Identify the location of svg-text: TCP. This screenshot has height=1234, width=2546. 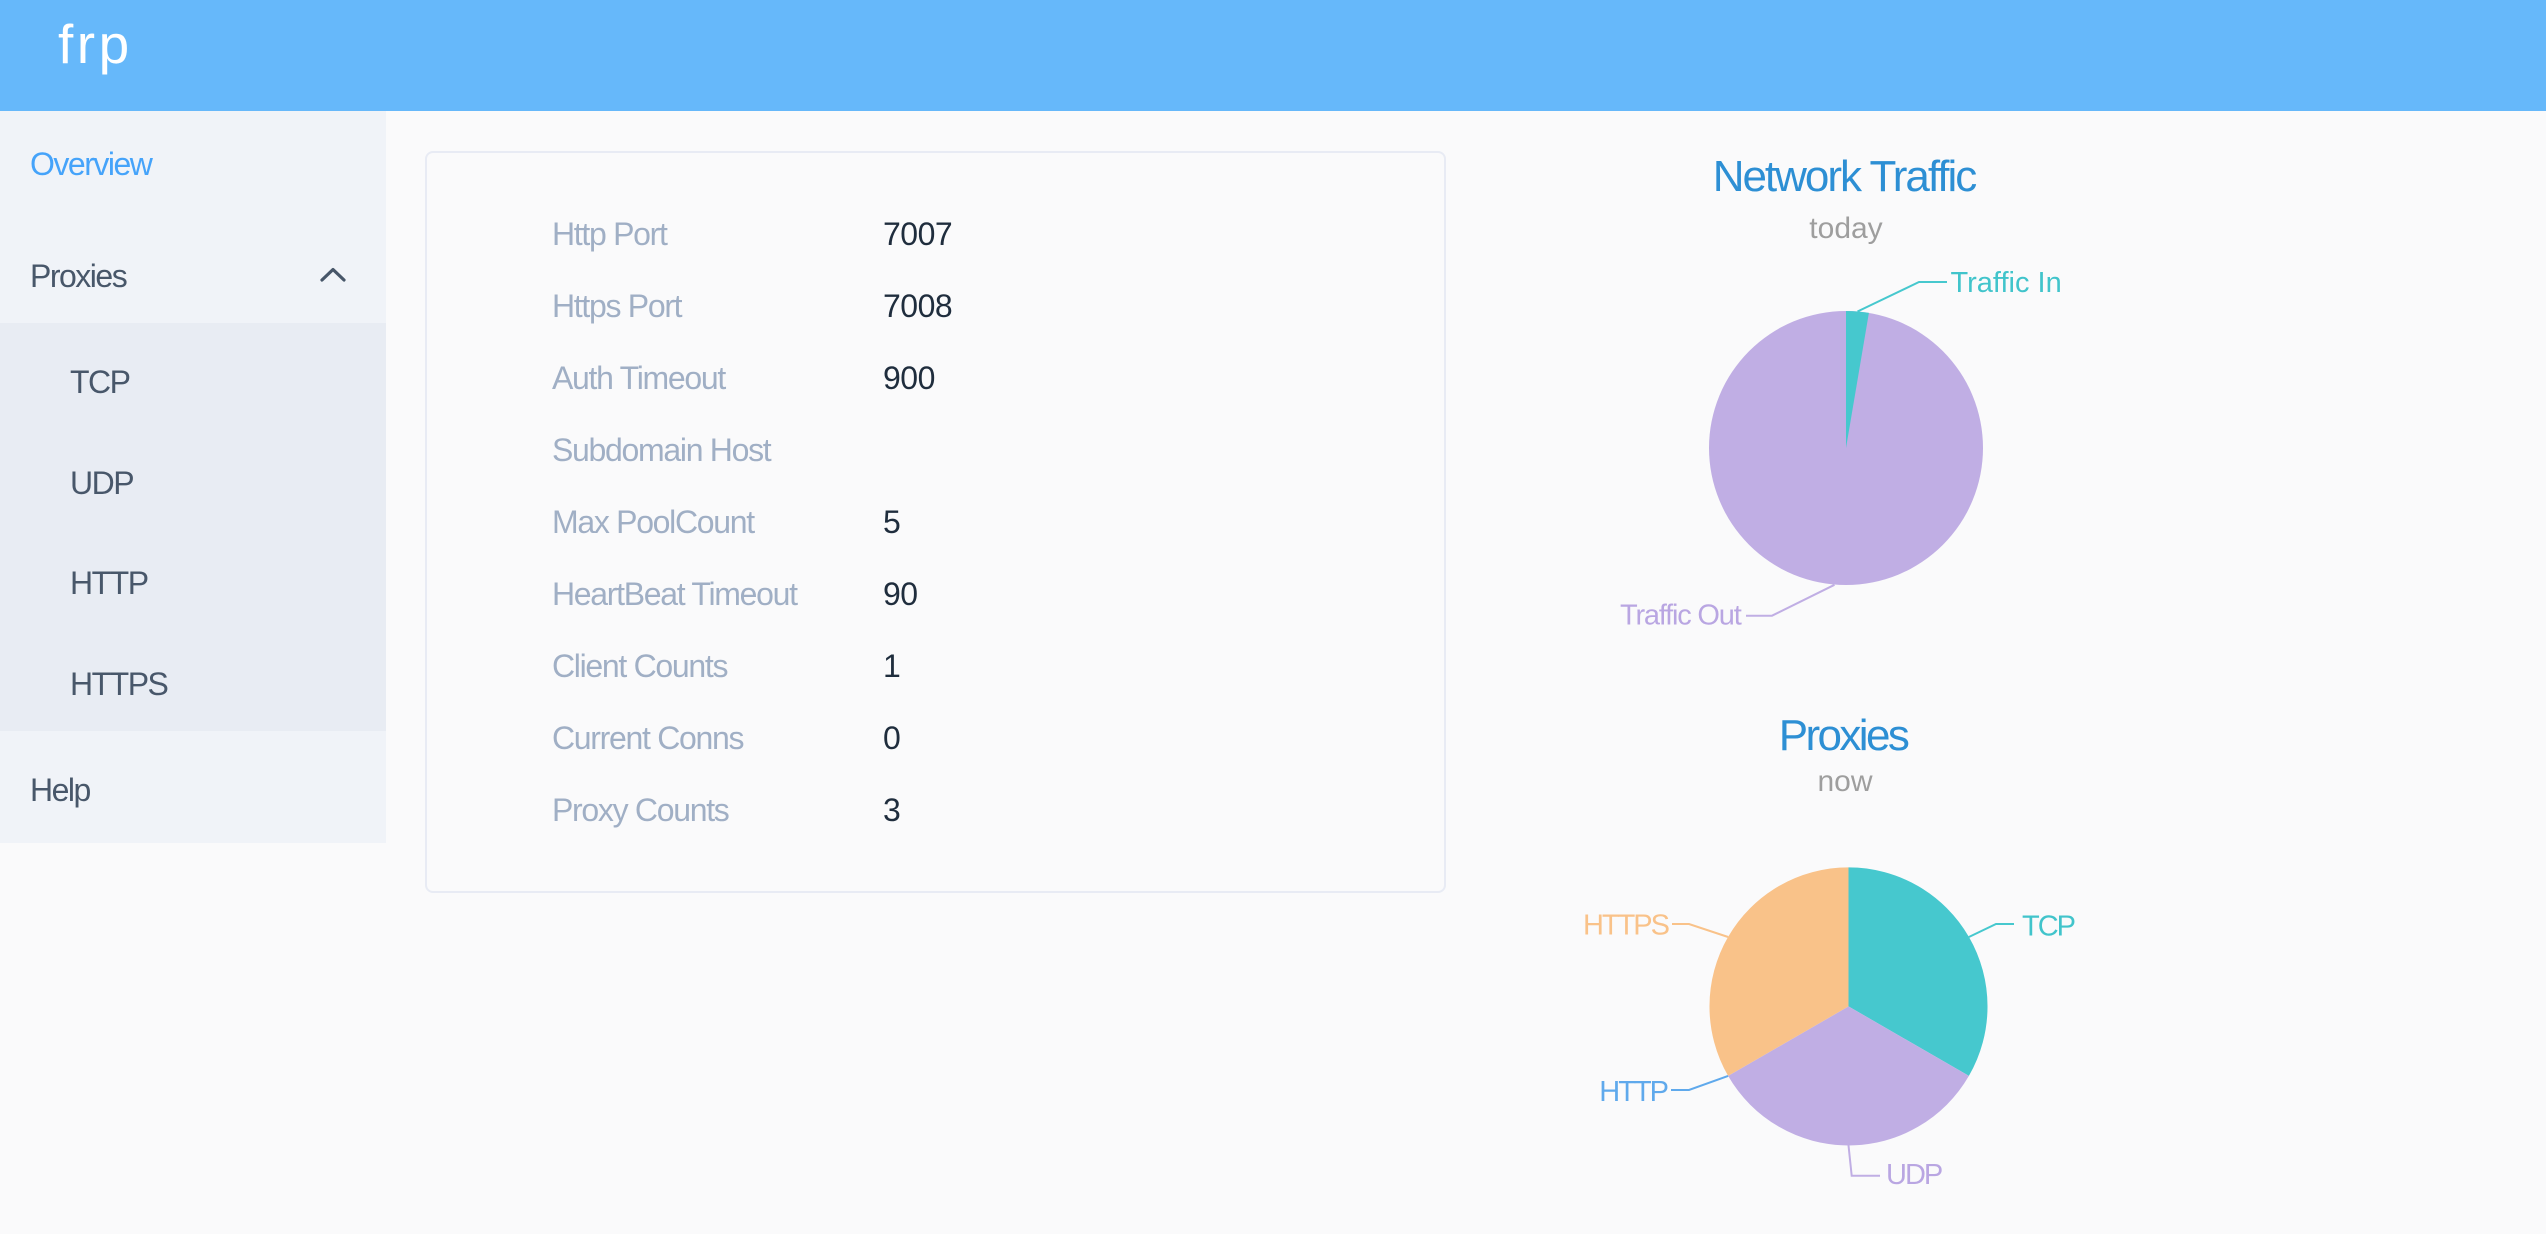
(2048, 927).